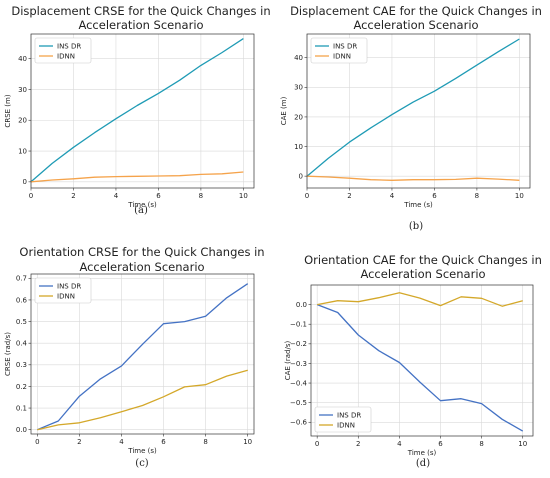 The image size is (550, 478). I want to click on y-axis-label: CRSE (rad/s), so click(8, 354).